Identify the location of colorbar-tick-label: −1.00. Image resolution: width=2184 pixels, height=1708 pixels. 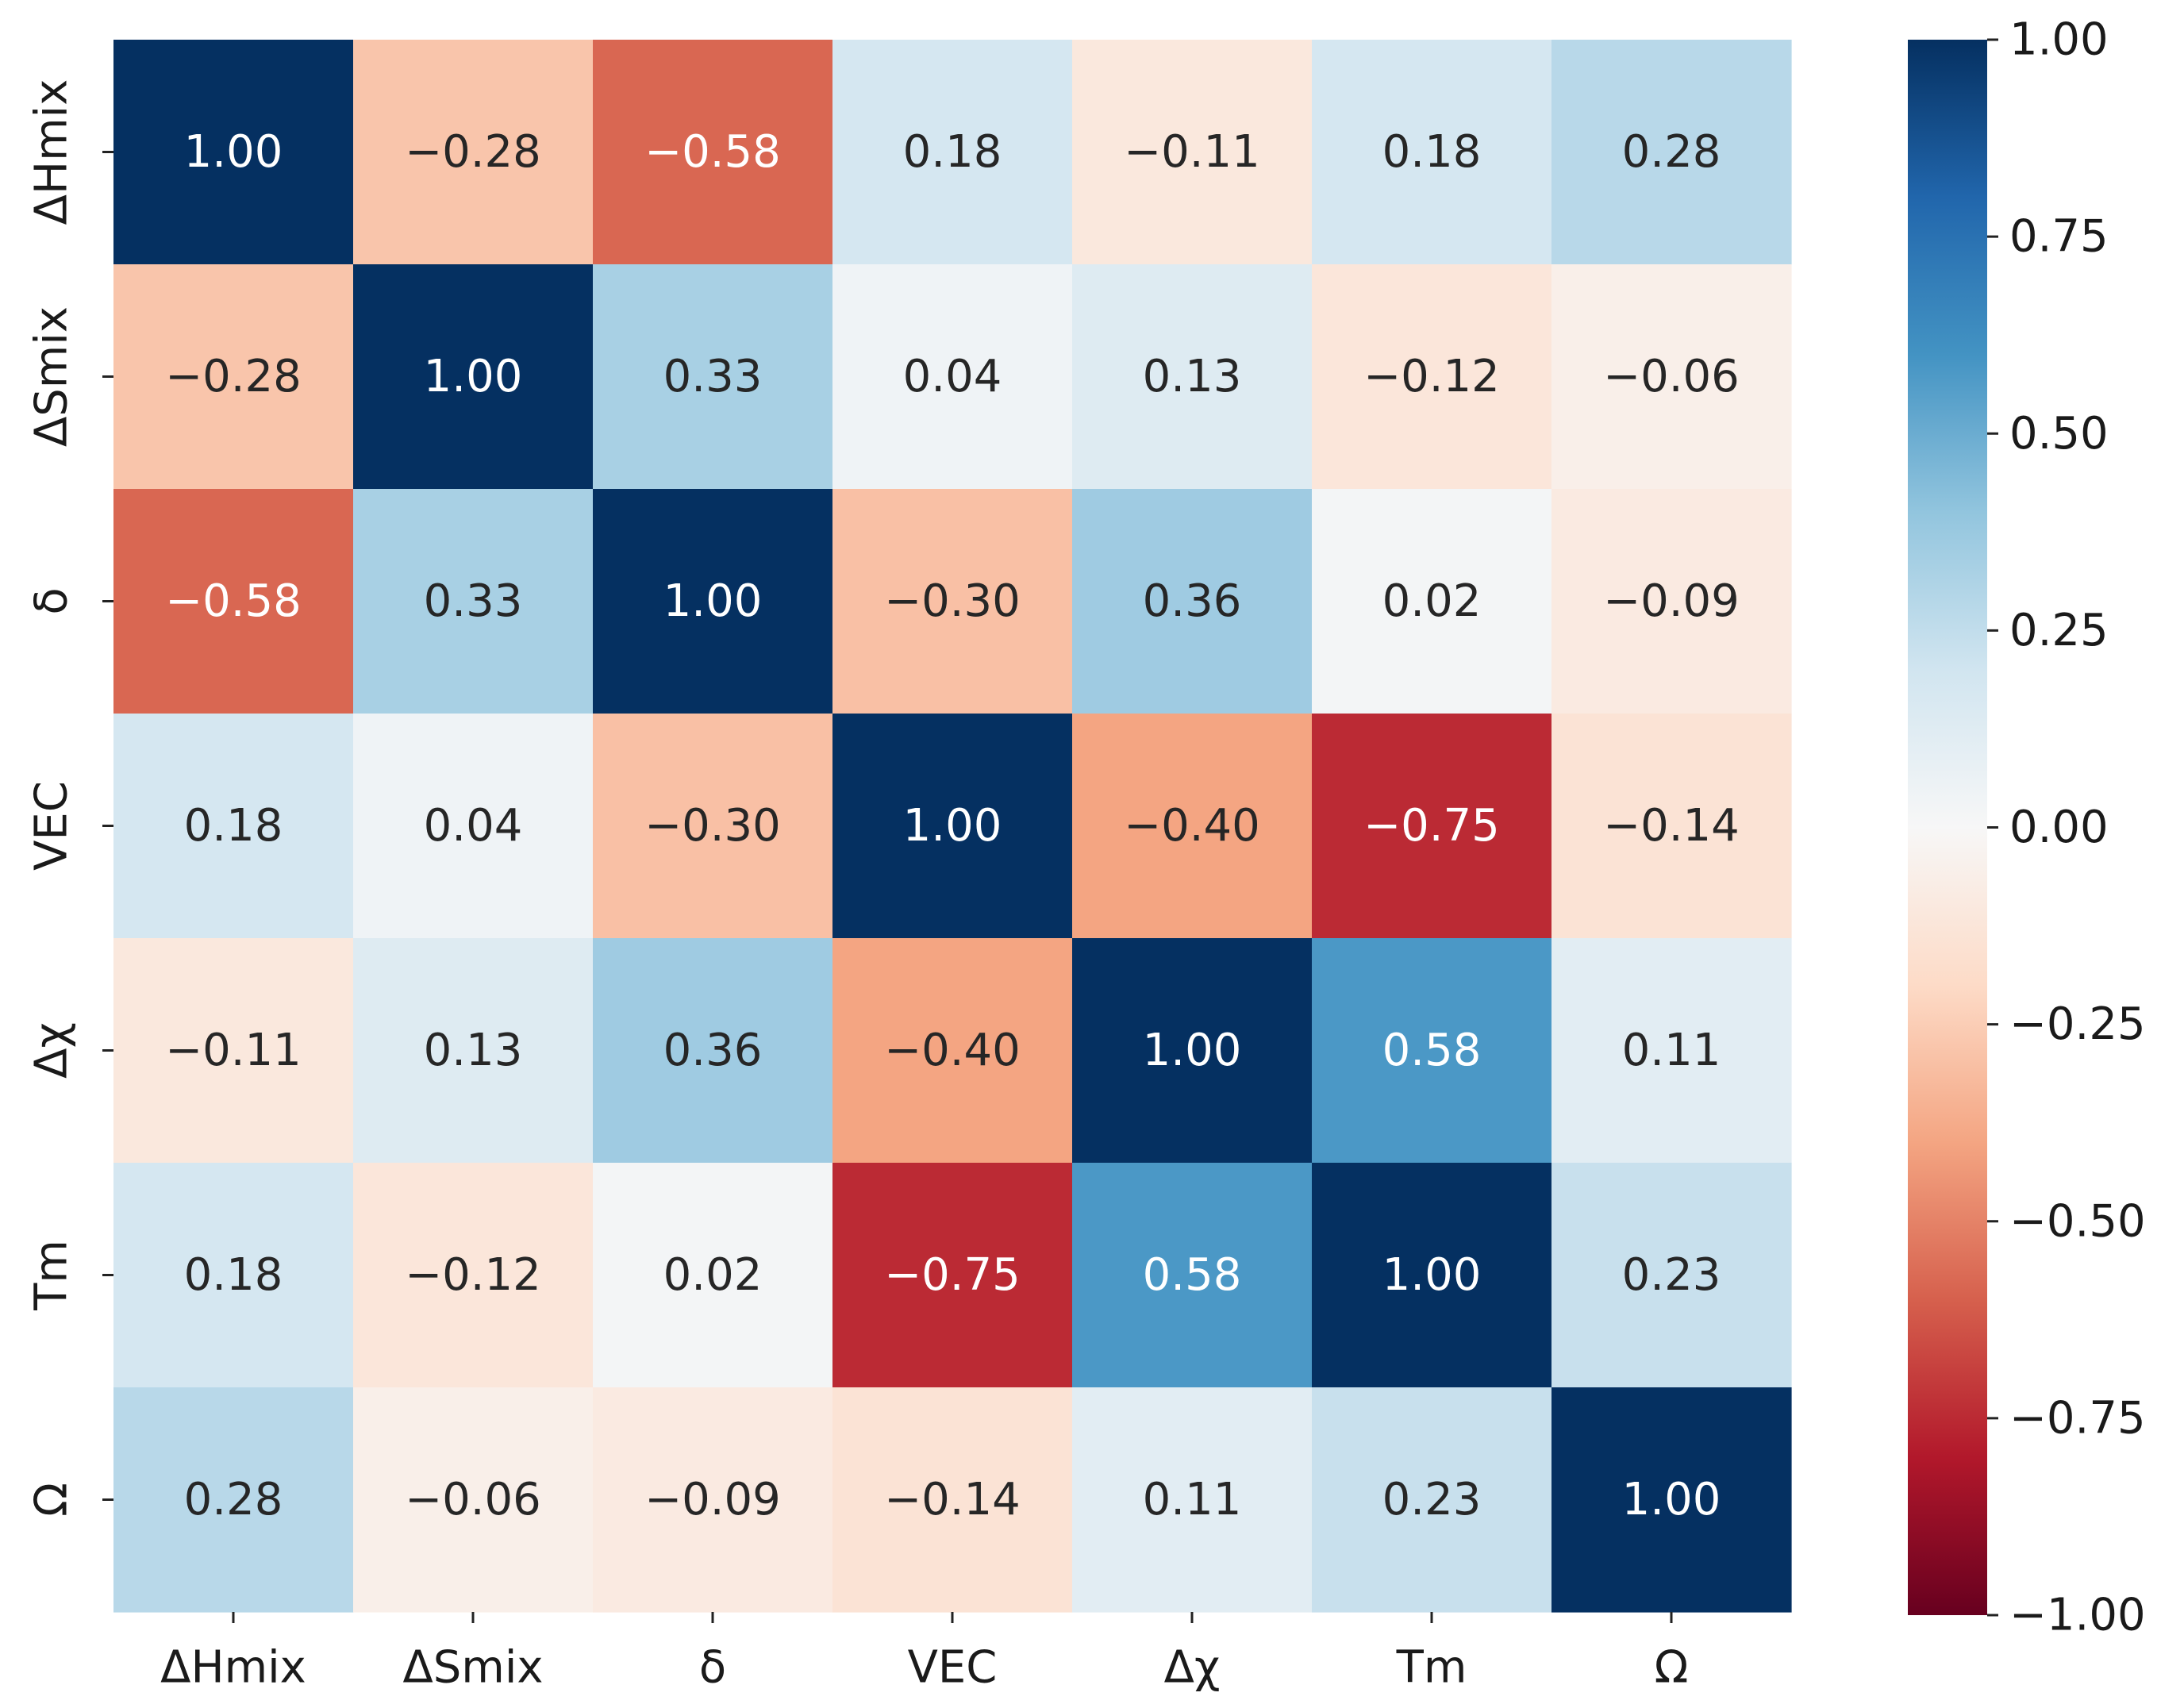
(2077, 1615).